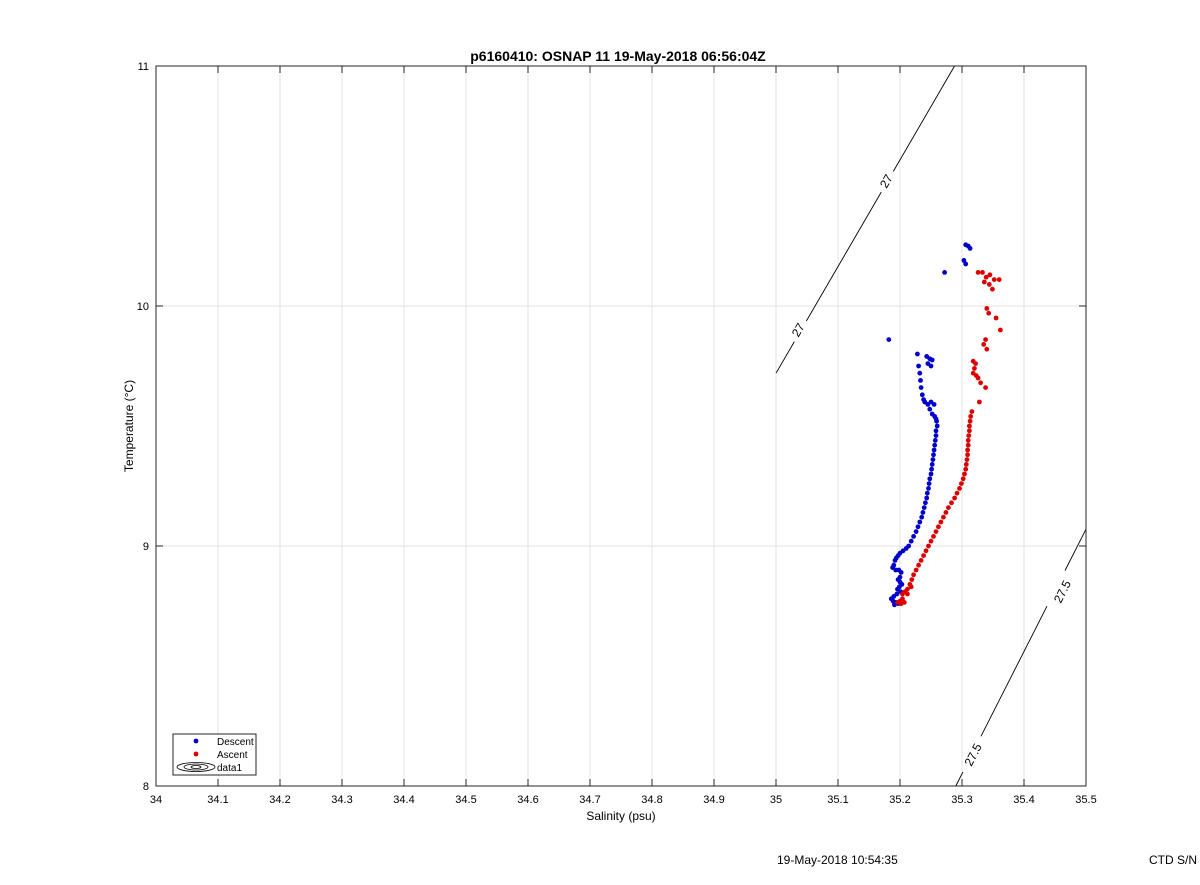 This screenshot has width=1200, height=885. Describe the element at coordinates (196, 767) in the screenshot. I see `legend-marker-contour` at that location.